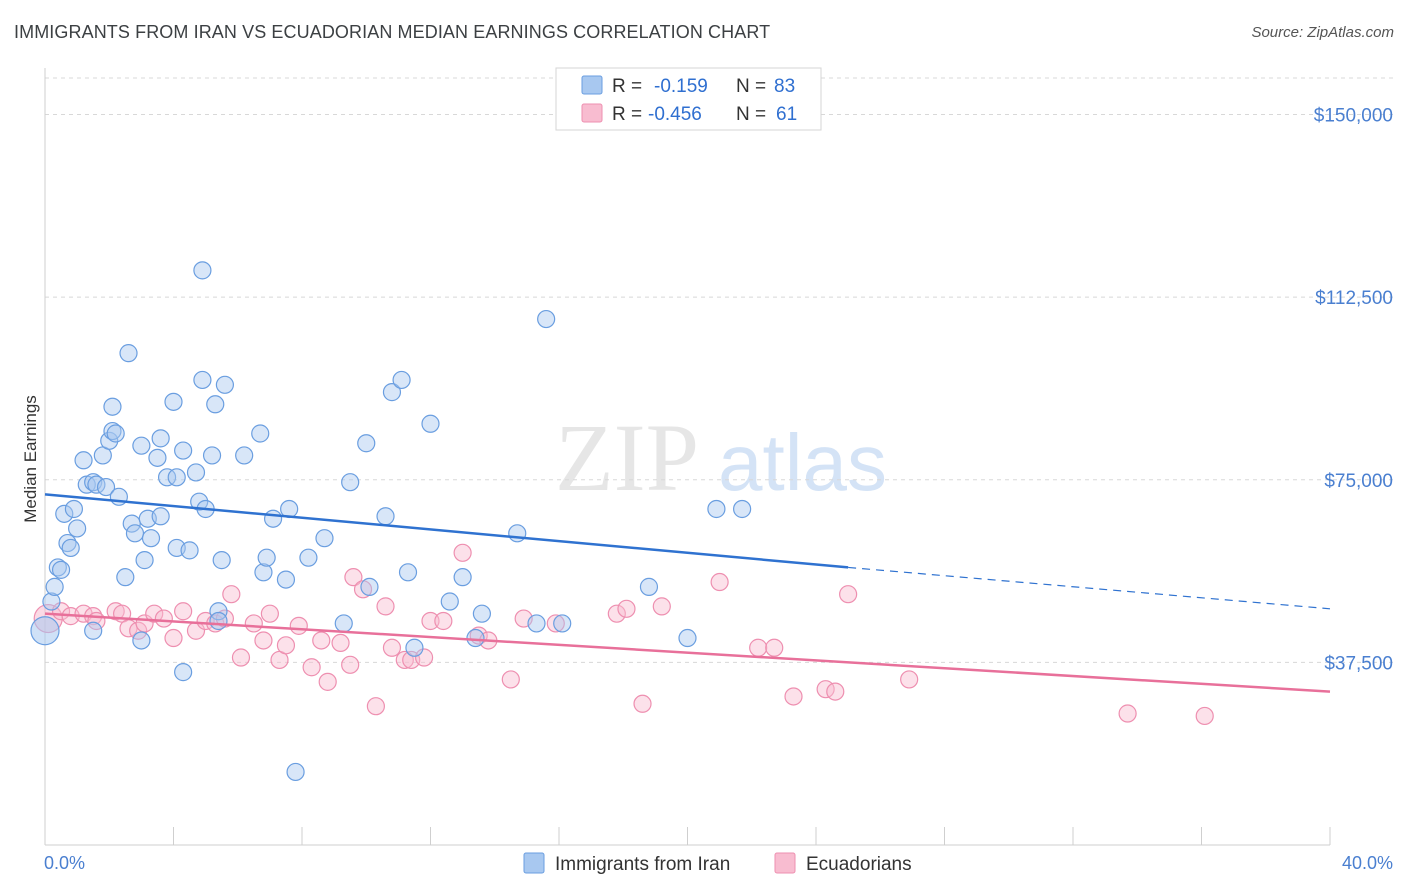 The height and width of the screenshot is (892, 1406). I want to click on y-tick-label: $37,500, so click(1358, 663).